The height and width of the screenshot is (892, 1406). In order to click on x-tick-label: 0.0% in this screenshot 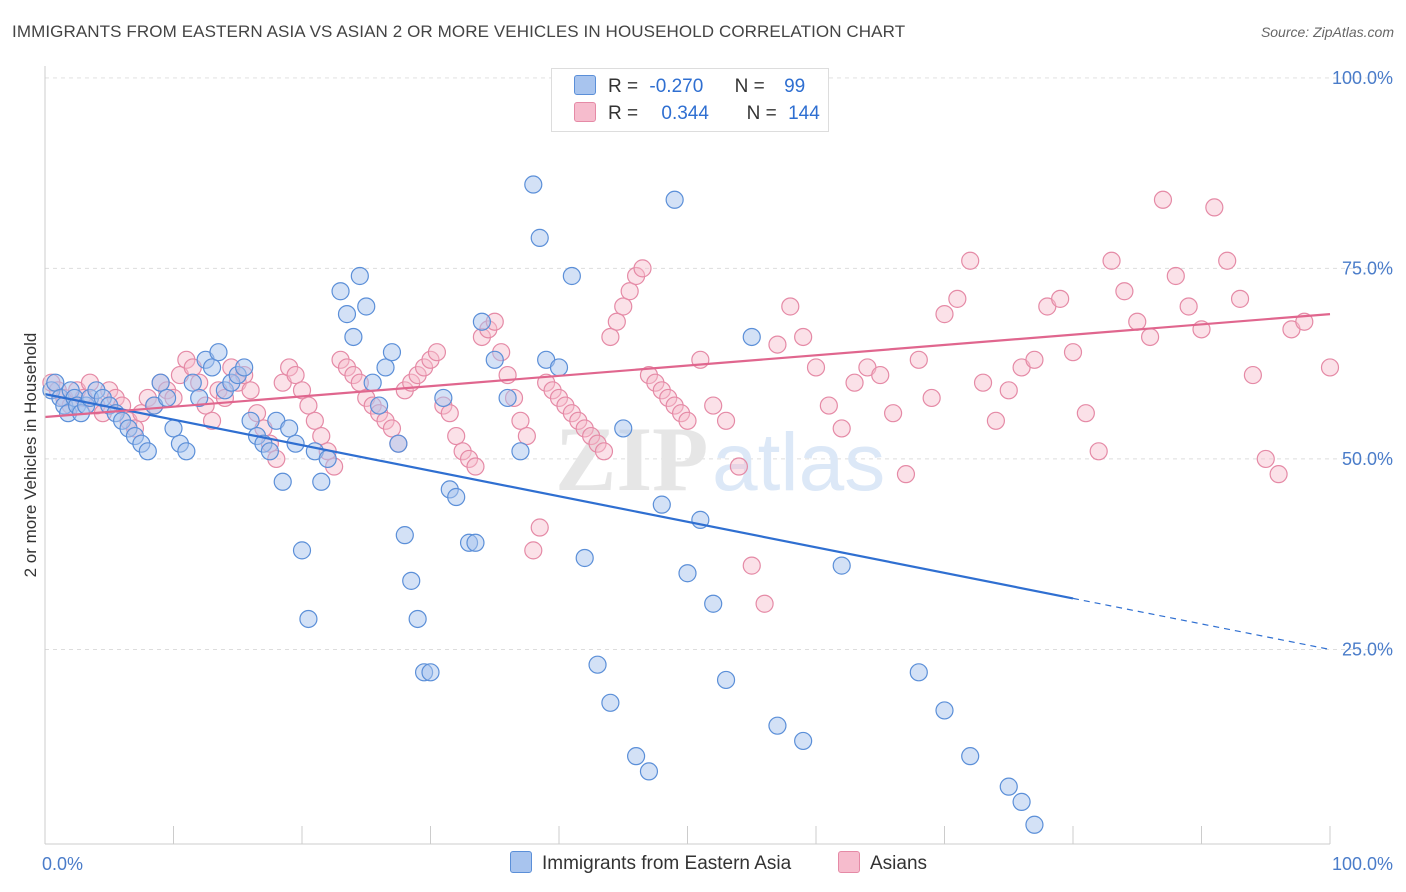, I will do `click(62, 864)`.